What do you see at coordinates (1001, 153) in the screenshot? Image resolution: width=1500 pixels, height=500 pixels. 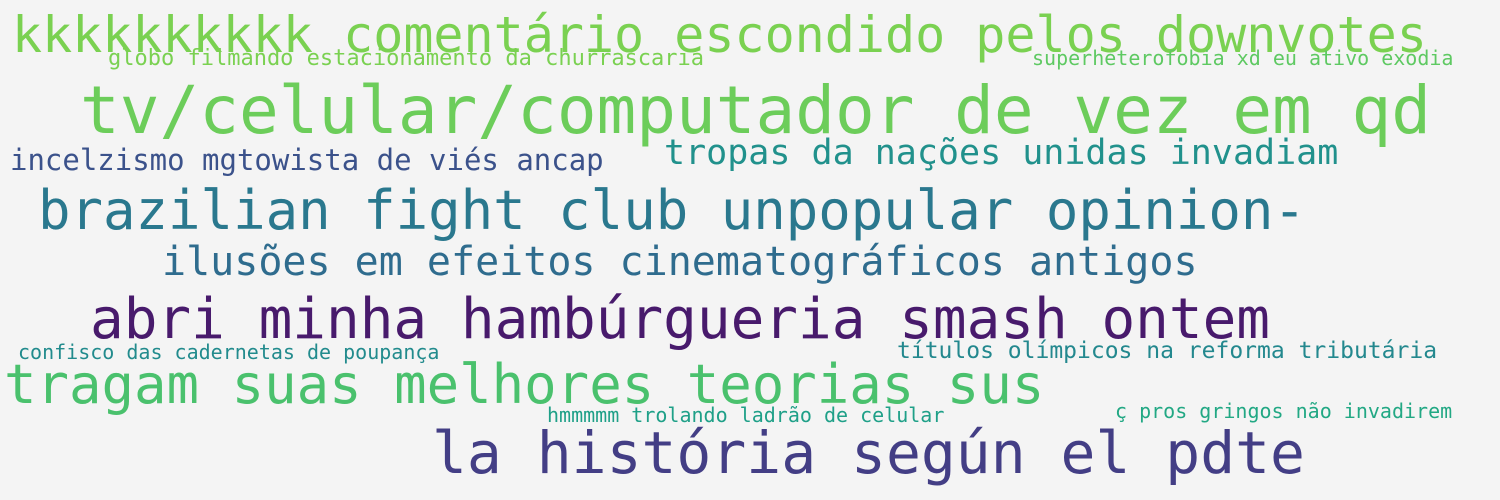 I see `cloud-phrase: tropas da nações unidas invadiam` at bounding box center [1001, 153].